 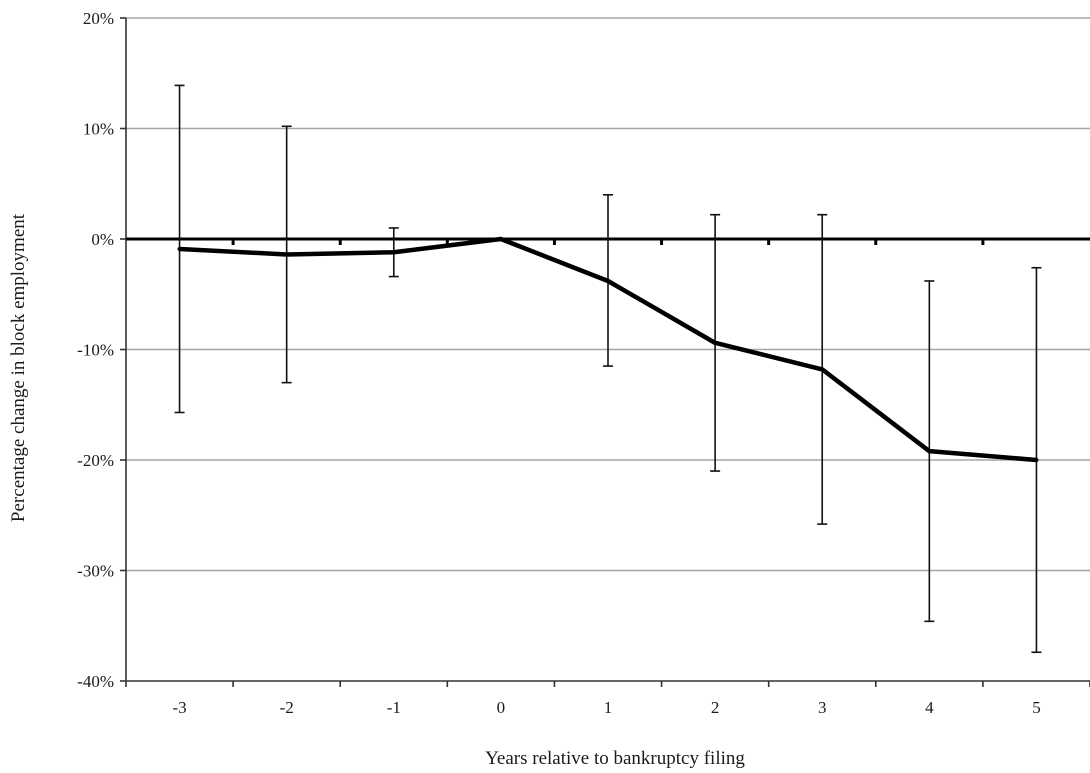 I want to click on y-tick-label: 10%, so click(x=98, y=129).